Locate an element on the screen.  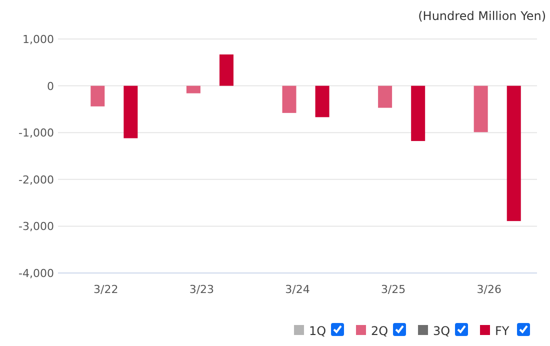
y-tick-label: 0 is located at coordinates (50, 86).